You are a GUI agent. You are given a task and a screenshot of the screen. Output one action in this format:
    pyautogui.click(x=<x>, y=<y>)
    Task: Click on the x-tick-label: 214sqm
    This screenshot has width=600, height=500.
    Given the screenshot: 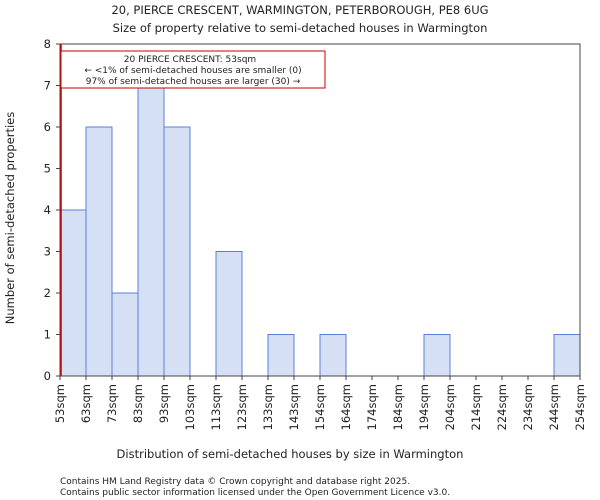 What is the action you would take?
    pyautogui.click(x=476, y=407)
    